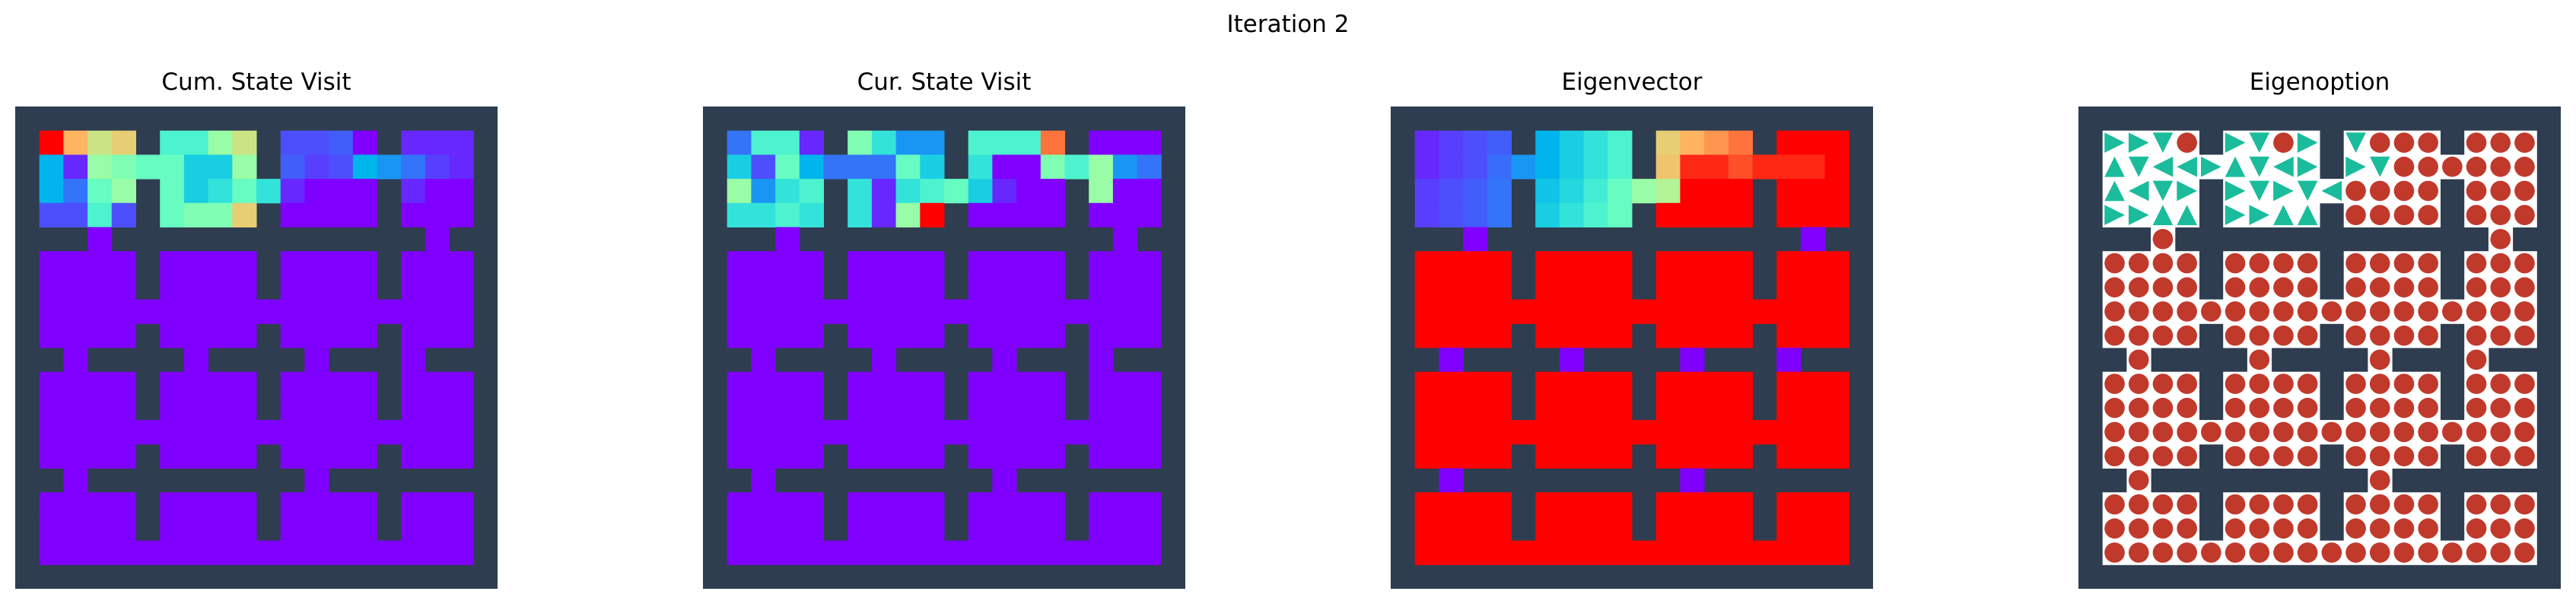 The width and height of the screenshot is (2576, 604). What do you see at coordinates (944, 347) in the screenshot?
I see `heatmap-cur-state-visit` at bounding box center [944, 347].